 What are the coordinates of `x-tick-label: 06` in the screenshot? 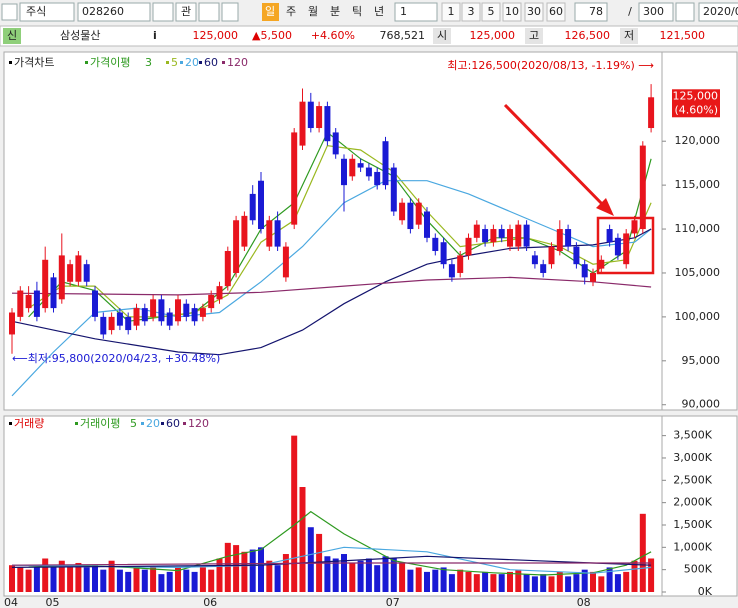 It's located at (210, 602).